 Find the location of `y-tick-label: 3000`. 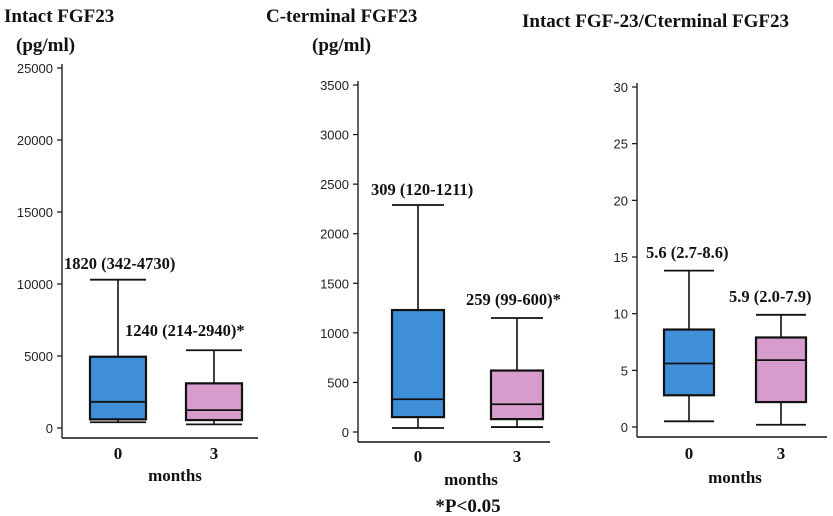

y-tick-label: 3000 is located at coordinates (334, 135).